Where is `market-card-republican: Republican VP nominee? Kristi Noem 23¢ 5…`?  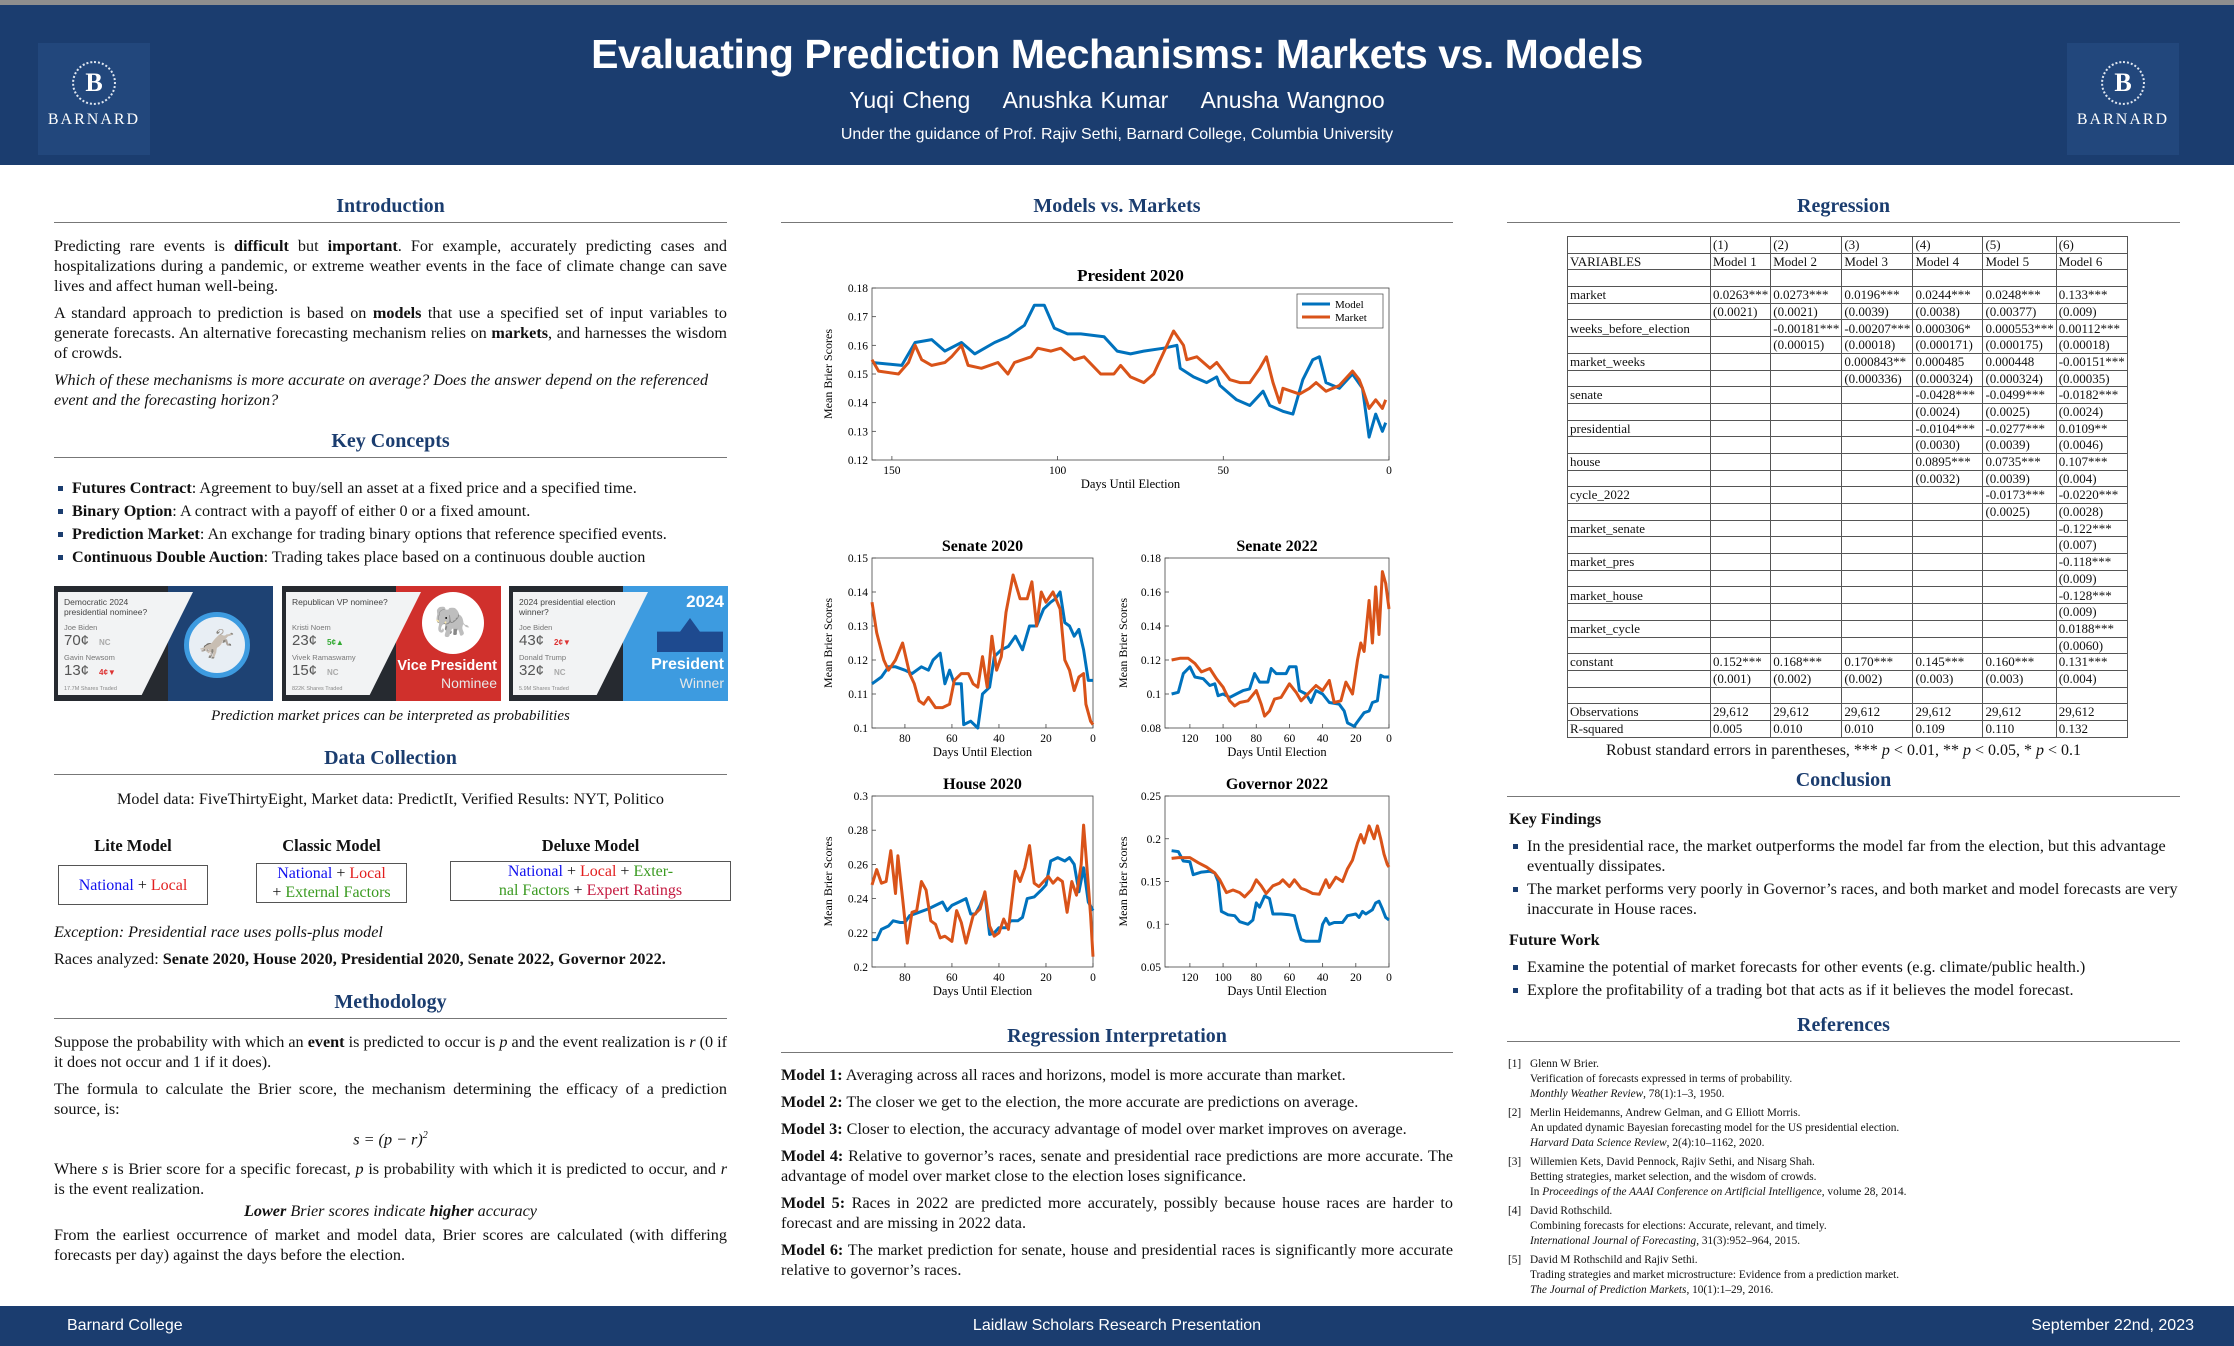 market-card-republican: Republican VP nominee? Kristi Noem 23¢ 5… is located at coordinates (391, 643).